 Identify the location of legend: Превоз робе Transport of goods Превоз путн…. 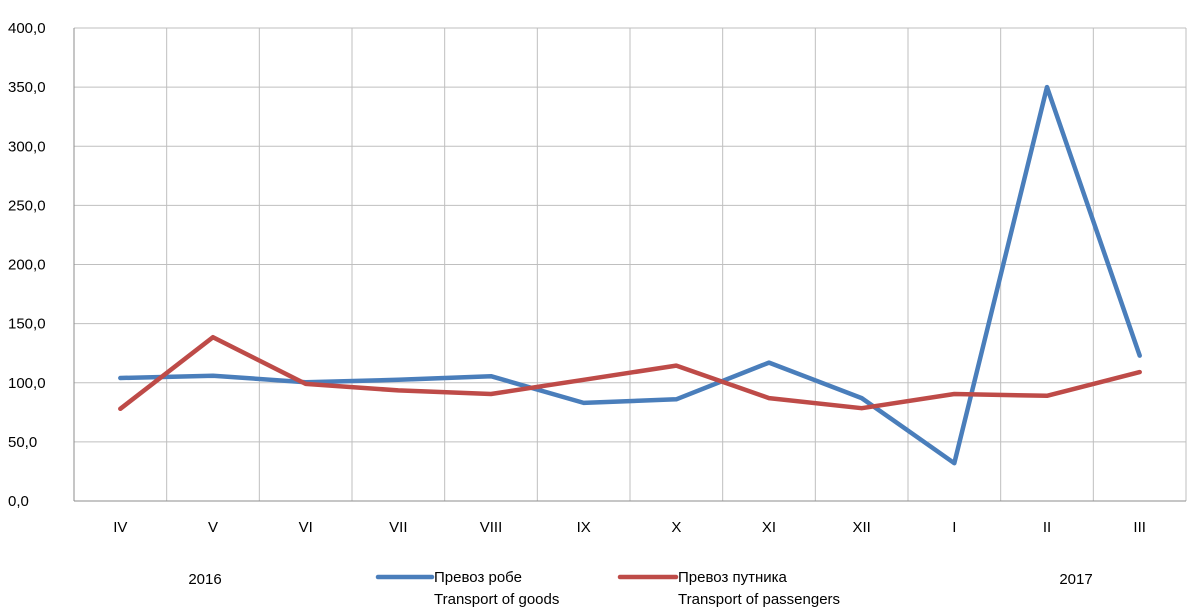
(607, 588).